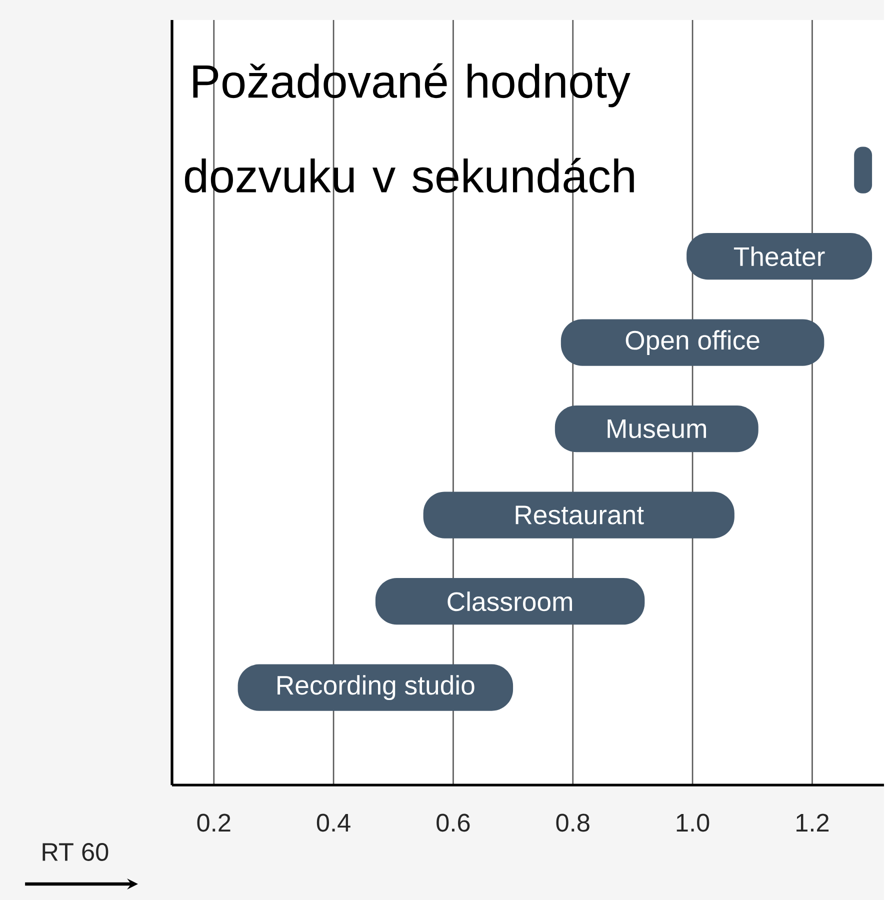 The image size is (885, 900). I want to click on y-tick-label: Theater, so click(779, 256).